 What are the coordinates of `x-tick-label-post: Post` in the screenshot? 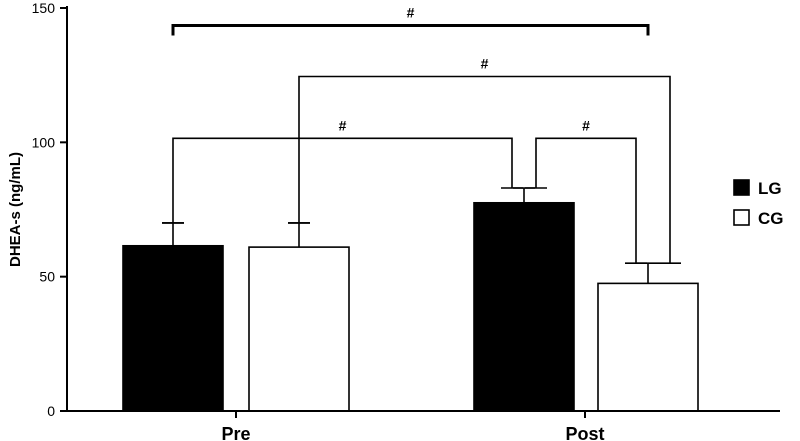 It's located at (584, 432).